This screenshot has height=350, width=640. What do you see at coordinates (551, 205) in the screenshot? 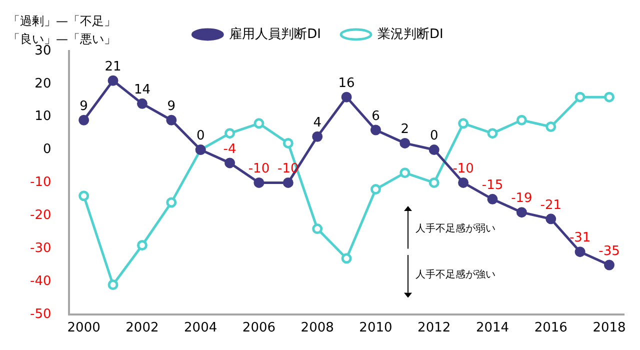
I see `data-label: -21` at bounding box center [551, 205].